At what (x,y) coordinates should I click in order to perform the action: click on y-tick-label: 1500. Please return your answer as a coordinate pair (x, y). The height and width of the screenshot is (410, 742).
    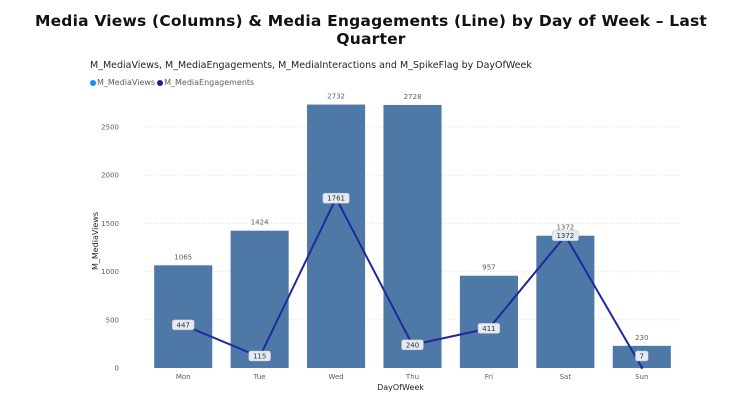
    Looking at the image, I should click on (110, 224).